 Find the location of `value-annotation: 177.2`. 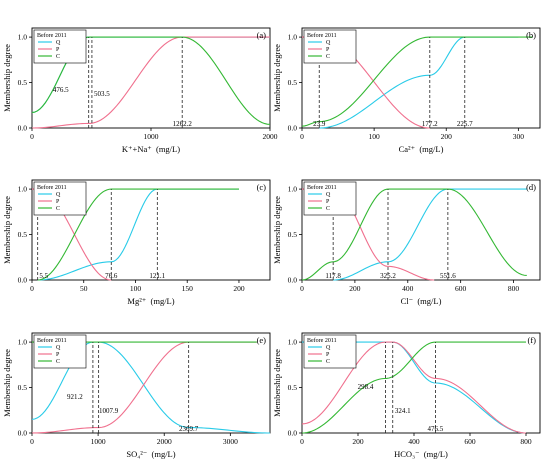

value-annotation: 177.2 is located at coordinates (430, 124).